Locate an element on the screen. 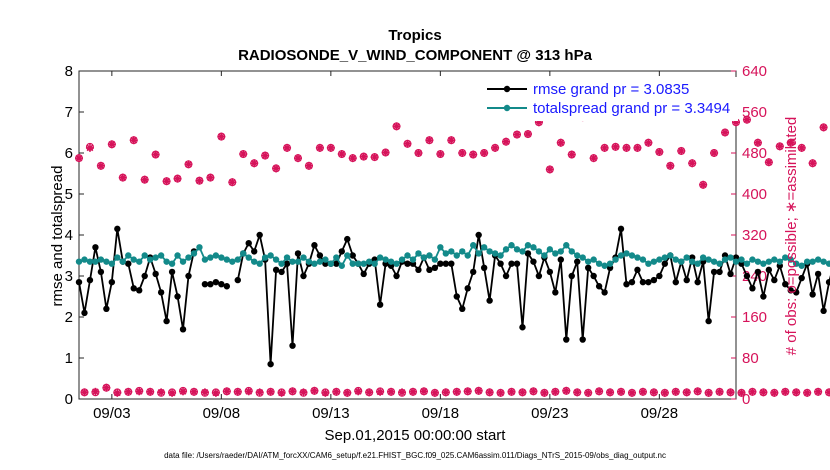 This screenshot has height=470, width=830. legend-box is located at coordinates (611, 99).